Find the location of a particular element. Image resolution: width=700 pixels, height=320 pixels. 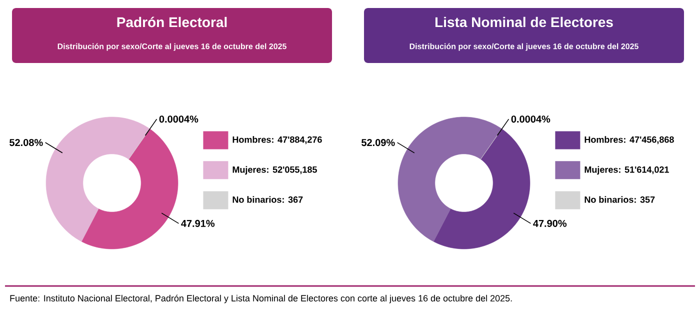

legend-label: Hombres: 47'884,276 is located at coordinates (277, 140).